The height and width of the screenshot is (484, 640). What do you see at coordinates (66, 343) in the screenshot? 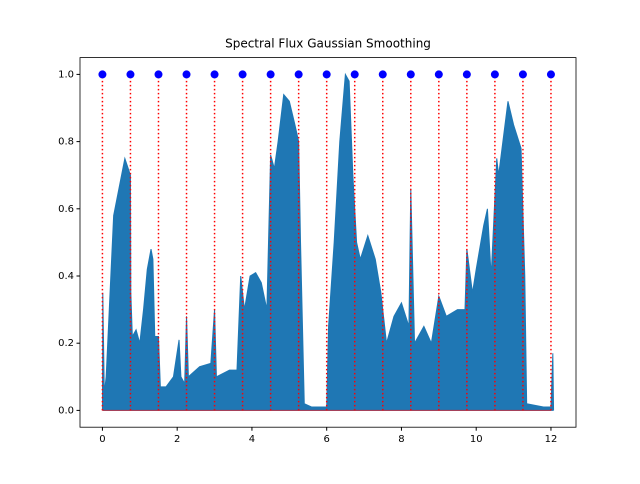
I see `y-tick-label: 0.2` at bounding box center [66, 343].